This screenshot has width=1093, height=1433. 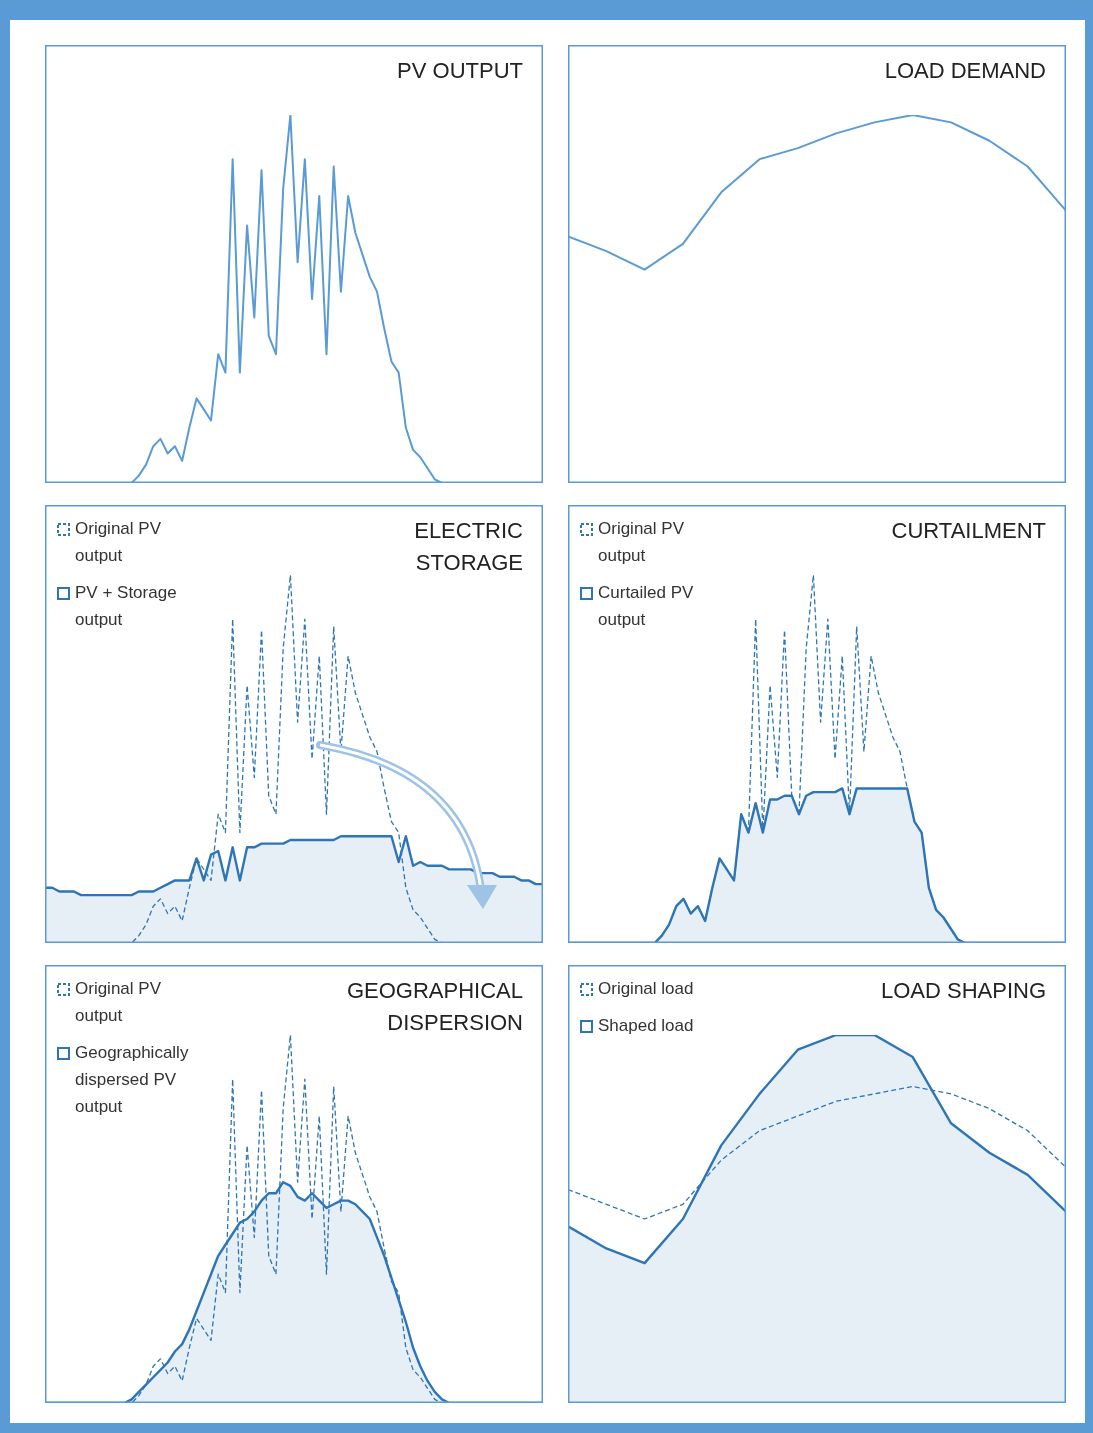 I want to click on legend-label: Curtailed PV output, so click(x=646, y=606).